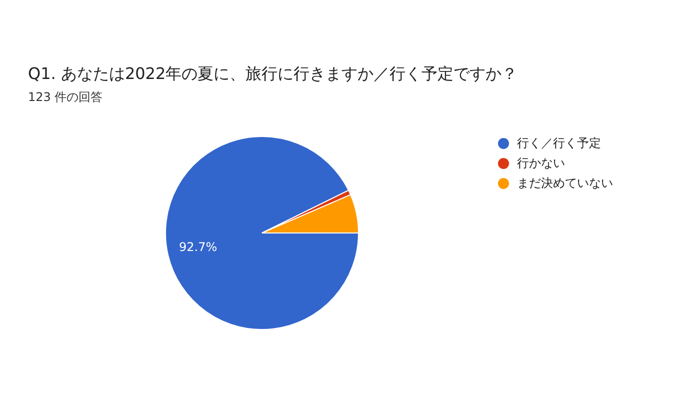 The image size is (699, 400). I want to click on legend-label: 行く／行く予定, so click(559, 143).